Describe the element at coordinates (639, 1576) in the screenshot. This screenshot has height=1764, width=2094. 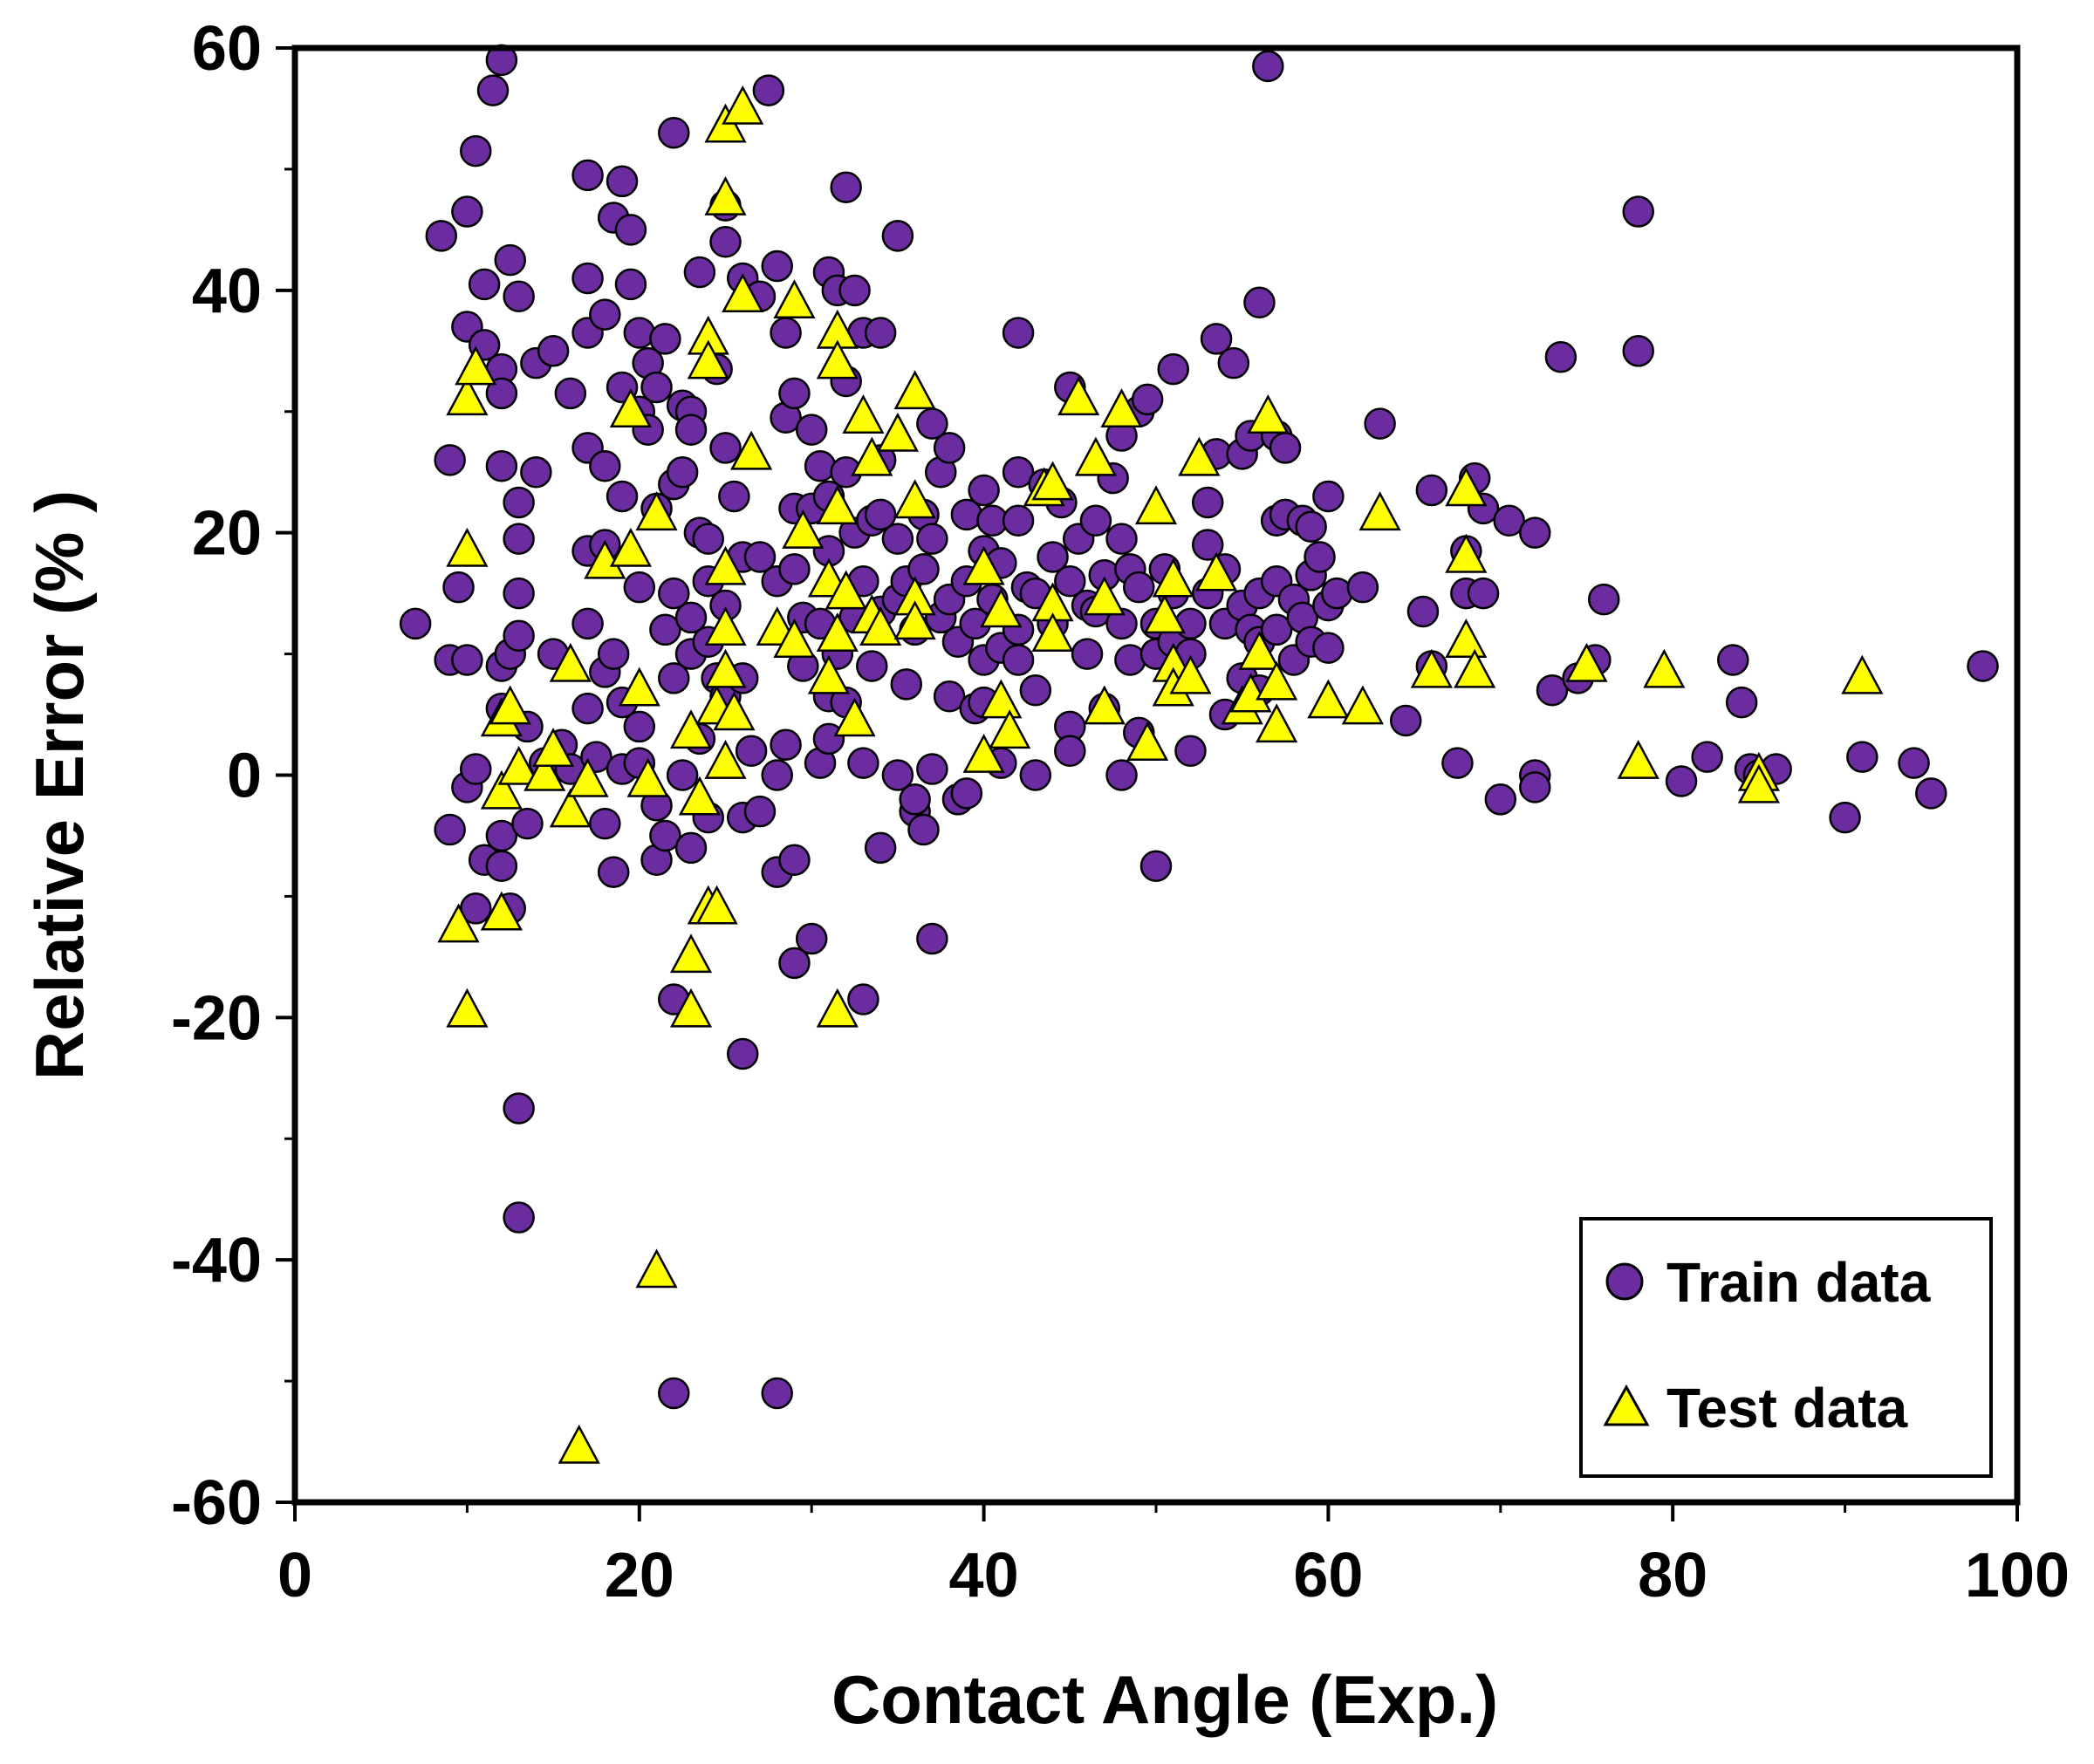
I see `x-tick-label: 20` at that location.